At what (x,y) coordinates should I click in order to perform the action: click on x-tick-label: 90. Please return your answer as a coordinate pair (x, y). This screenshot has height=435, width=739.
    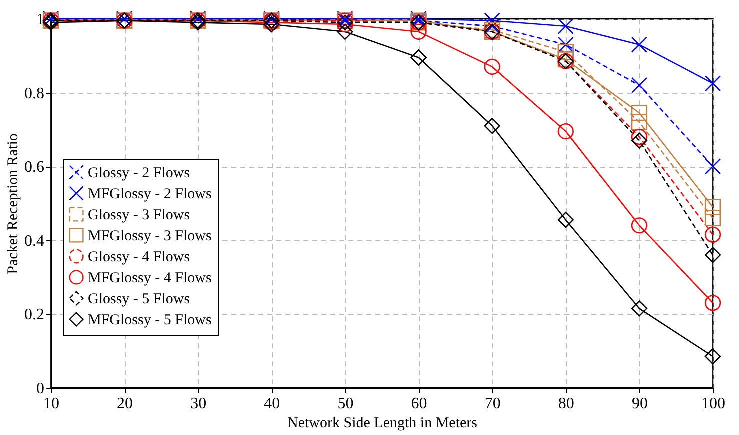
    Looking at the image, I should click on (640, 404).